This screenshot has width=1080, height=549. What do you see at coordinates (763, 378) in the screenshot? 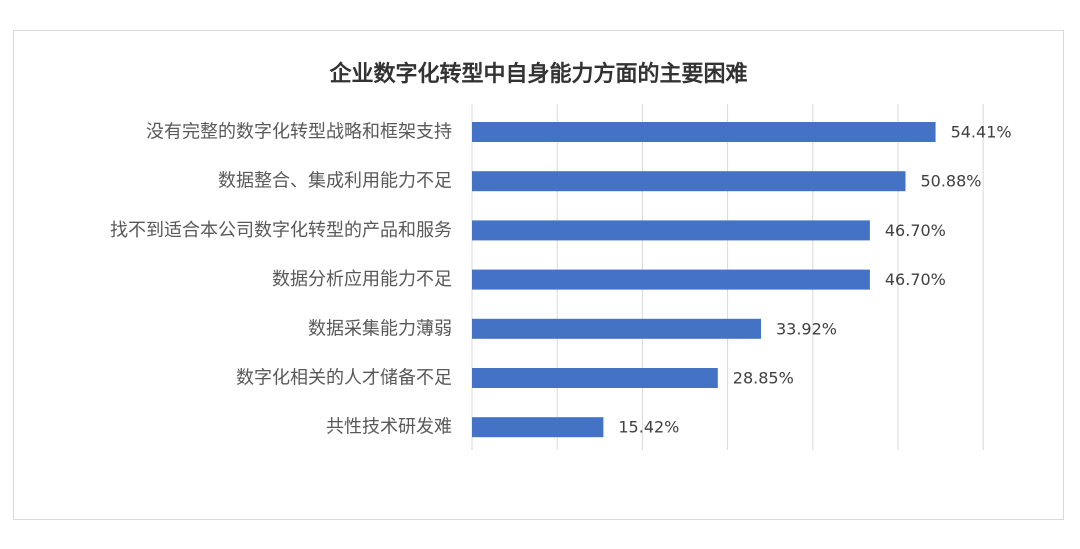
I see `value-label: 28.85%` at bounding box center [763, 378].